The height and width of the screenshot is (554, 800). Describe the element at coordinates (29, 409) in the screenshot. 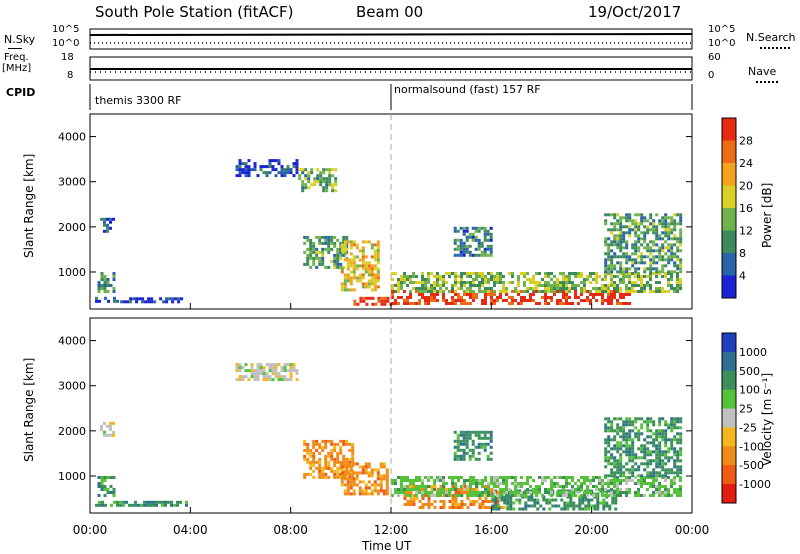

I see `velocity-ylabel: Slant Range [km]` at that location.